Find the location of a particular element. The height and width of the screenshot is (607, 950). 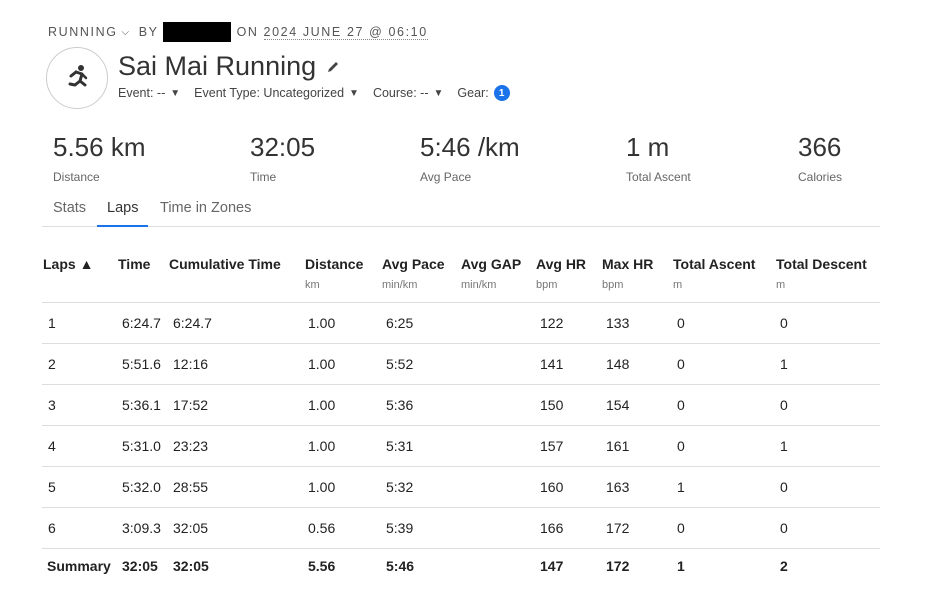

stat-distance: 5.56 km Distance is located at coordinates (99, 158).